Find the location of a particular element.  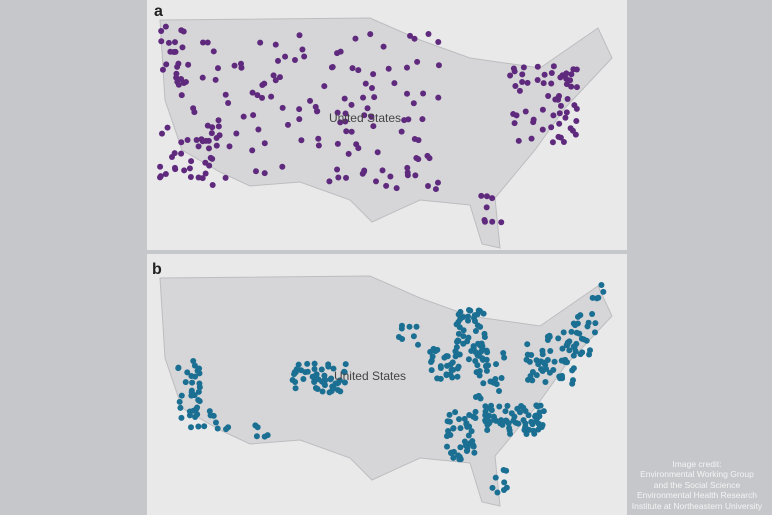

credit-line: Institute at Northeastern University is located at coordinates (697, 505).